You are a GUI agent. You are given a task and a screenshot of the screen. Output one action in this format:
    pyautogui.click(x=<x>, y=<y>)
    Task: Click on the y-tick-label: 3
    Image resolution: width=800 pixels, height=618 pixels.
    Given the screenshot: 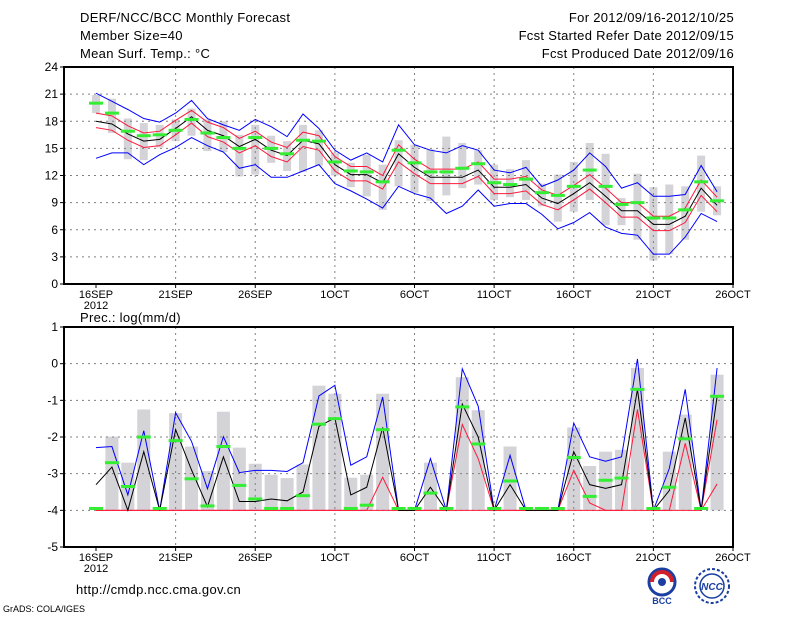 What is the action you would take?
    pyautogui.click(x=54, y=257)
    